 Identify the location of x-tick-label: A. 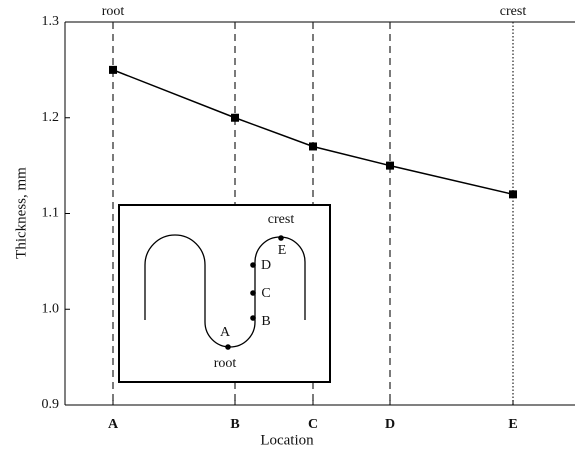
(113, 424).